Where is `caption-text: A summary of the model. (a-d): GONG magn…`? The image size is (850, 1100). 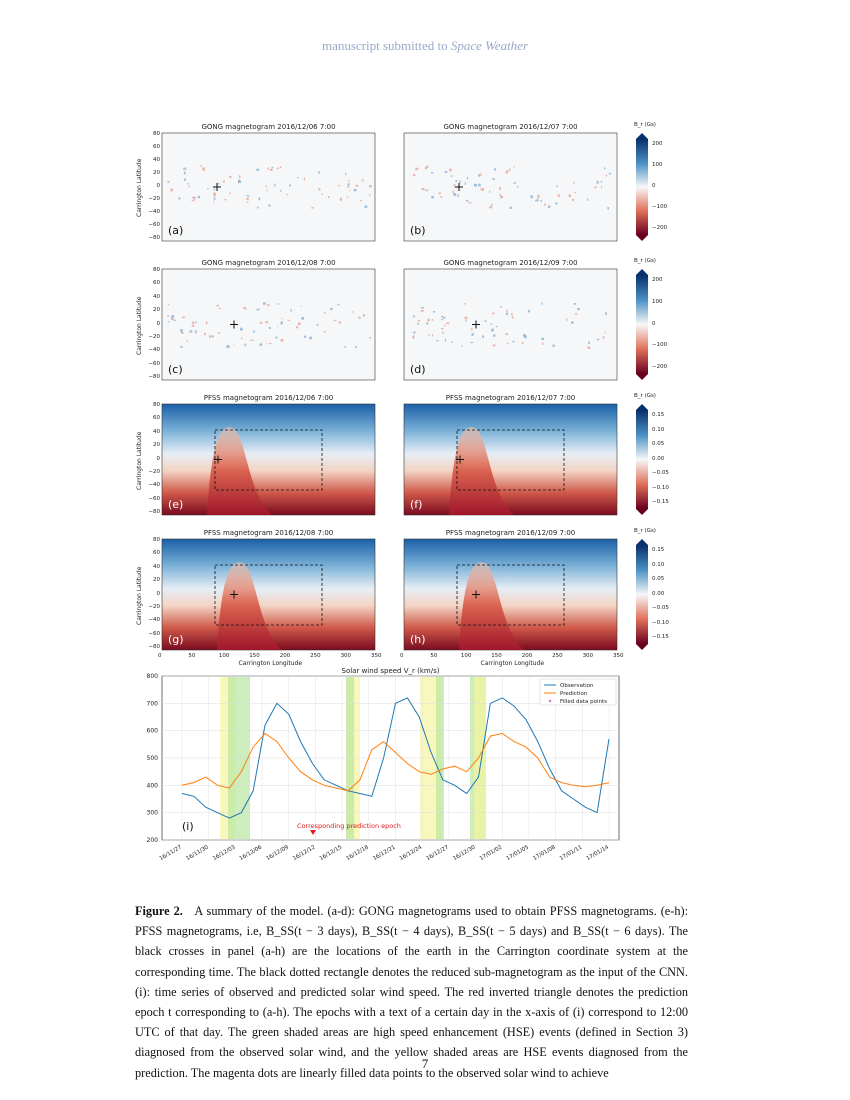
caption-text: A summary of the model. (a-d): GONG magn… is located at coordinates (412, 992).